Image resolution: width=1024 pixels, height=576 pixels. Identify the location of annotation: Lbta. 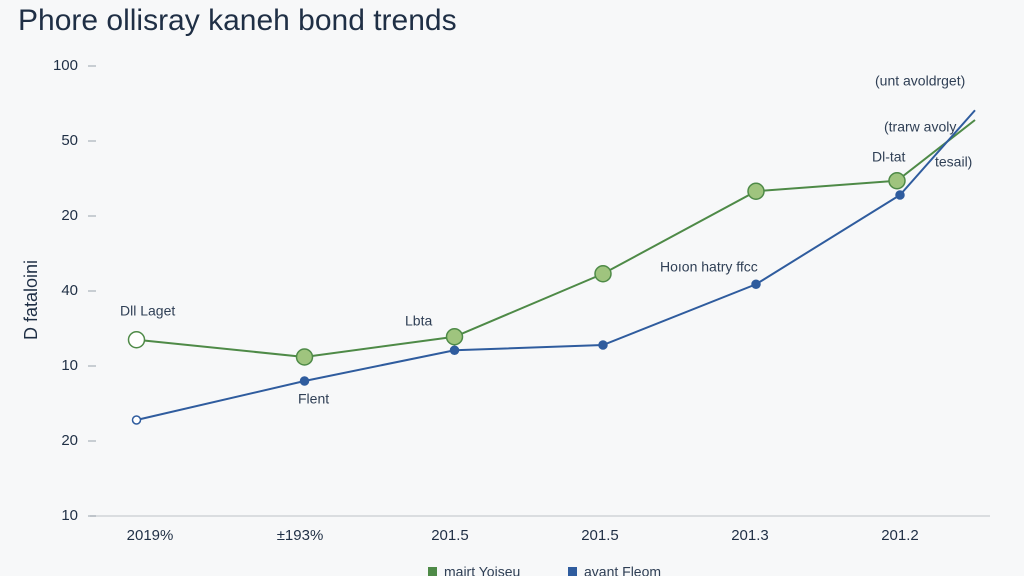
(418, 321).